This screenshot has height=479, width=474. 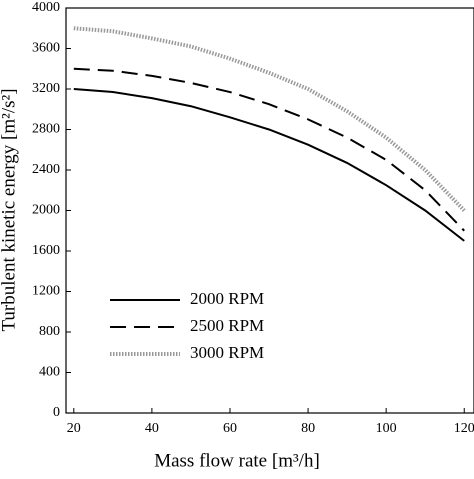 What do you see at coordinates (152, 428) in the screenshot?
I see `x-tick-label: 40` at bounding box center [152, 428].